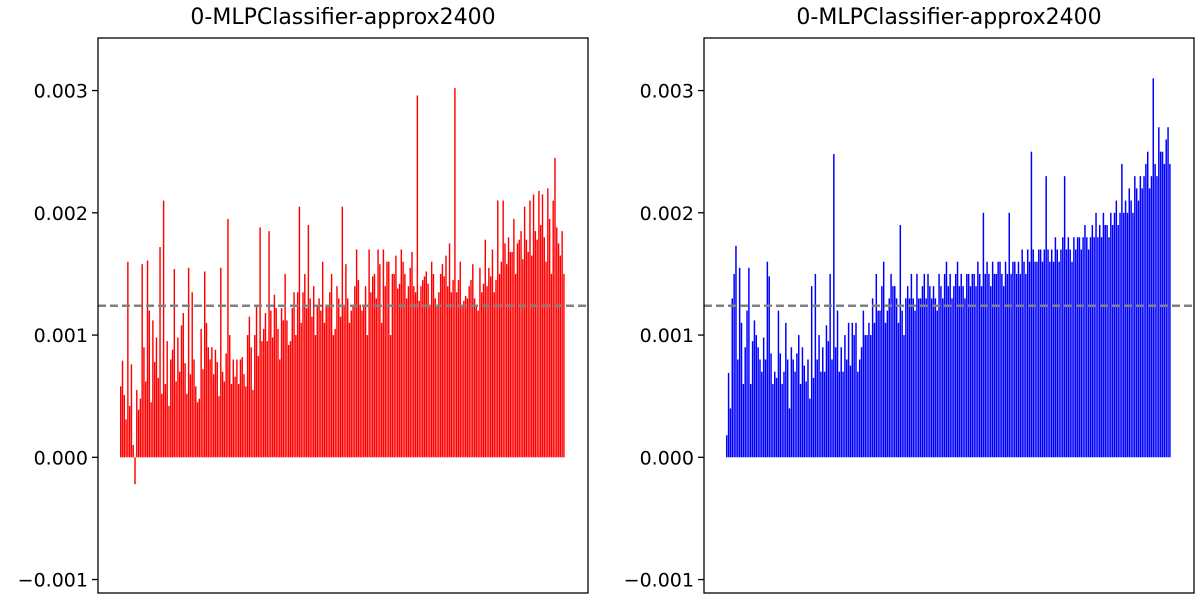 This screenshot has height=600, width=1200. I want to click on left-y-tick-label: 0.003, so click(61, 92).